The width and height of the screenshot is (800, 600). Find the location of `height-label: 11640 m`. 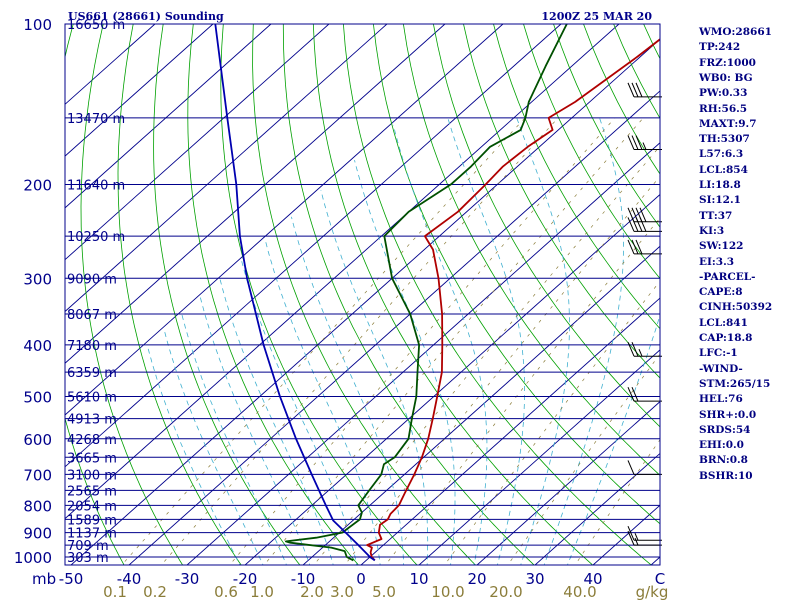

height-label: 11640 m is located at coordinates (96, 185).